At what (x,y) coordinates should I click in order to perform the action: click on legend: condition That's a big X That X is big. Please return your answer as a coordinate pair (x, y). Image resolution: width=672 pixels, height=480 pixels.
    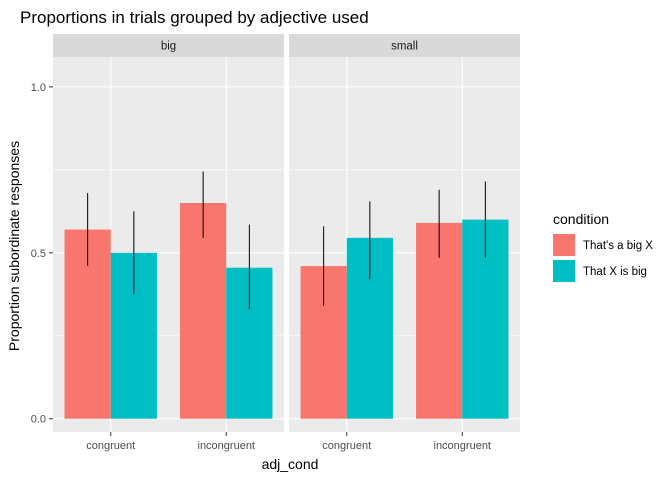
    Looking at the image, I should click on (603, 246).